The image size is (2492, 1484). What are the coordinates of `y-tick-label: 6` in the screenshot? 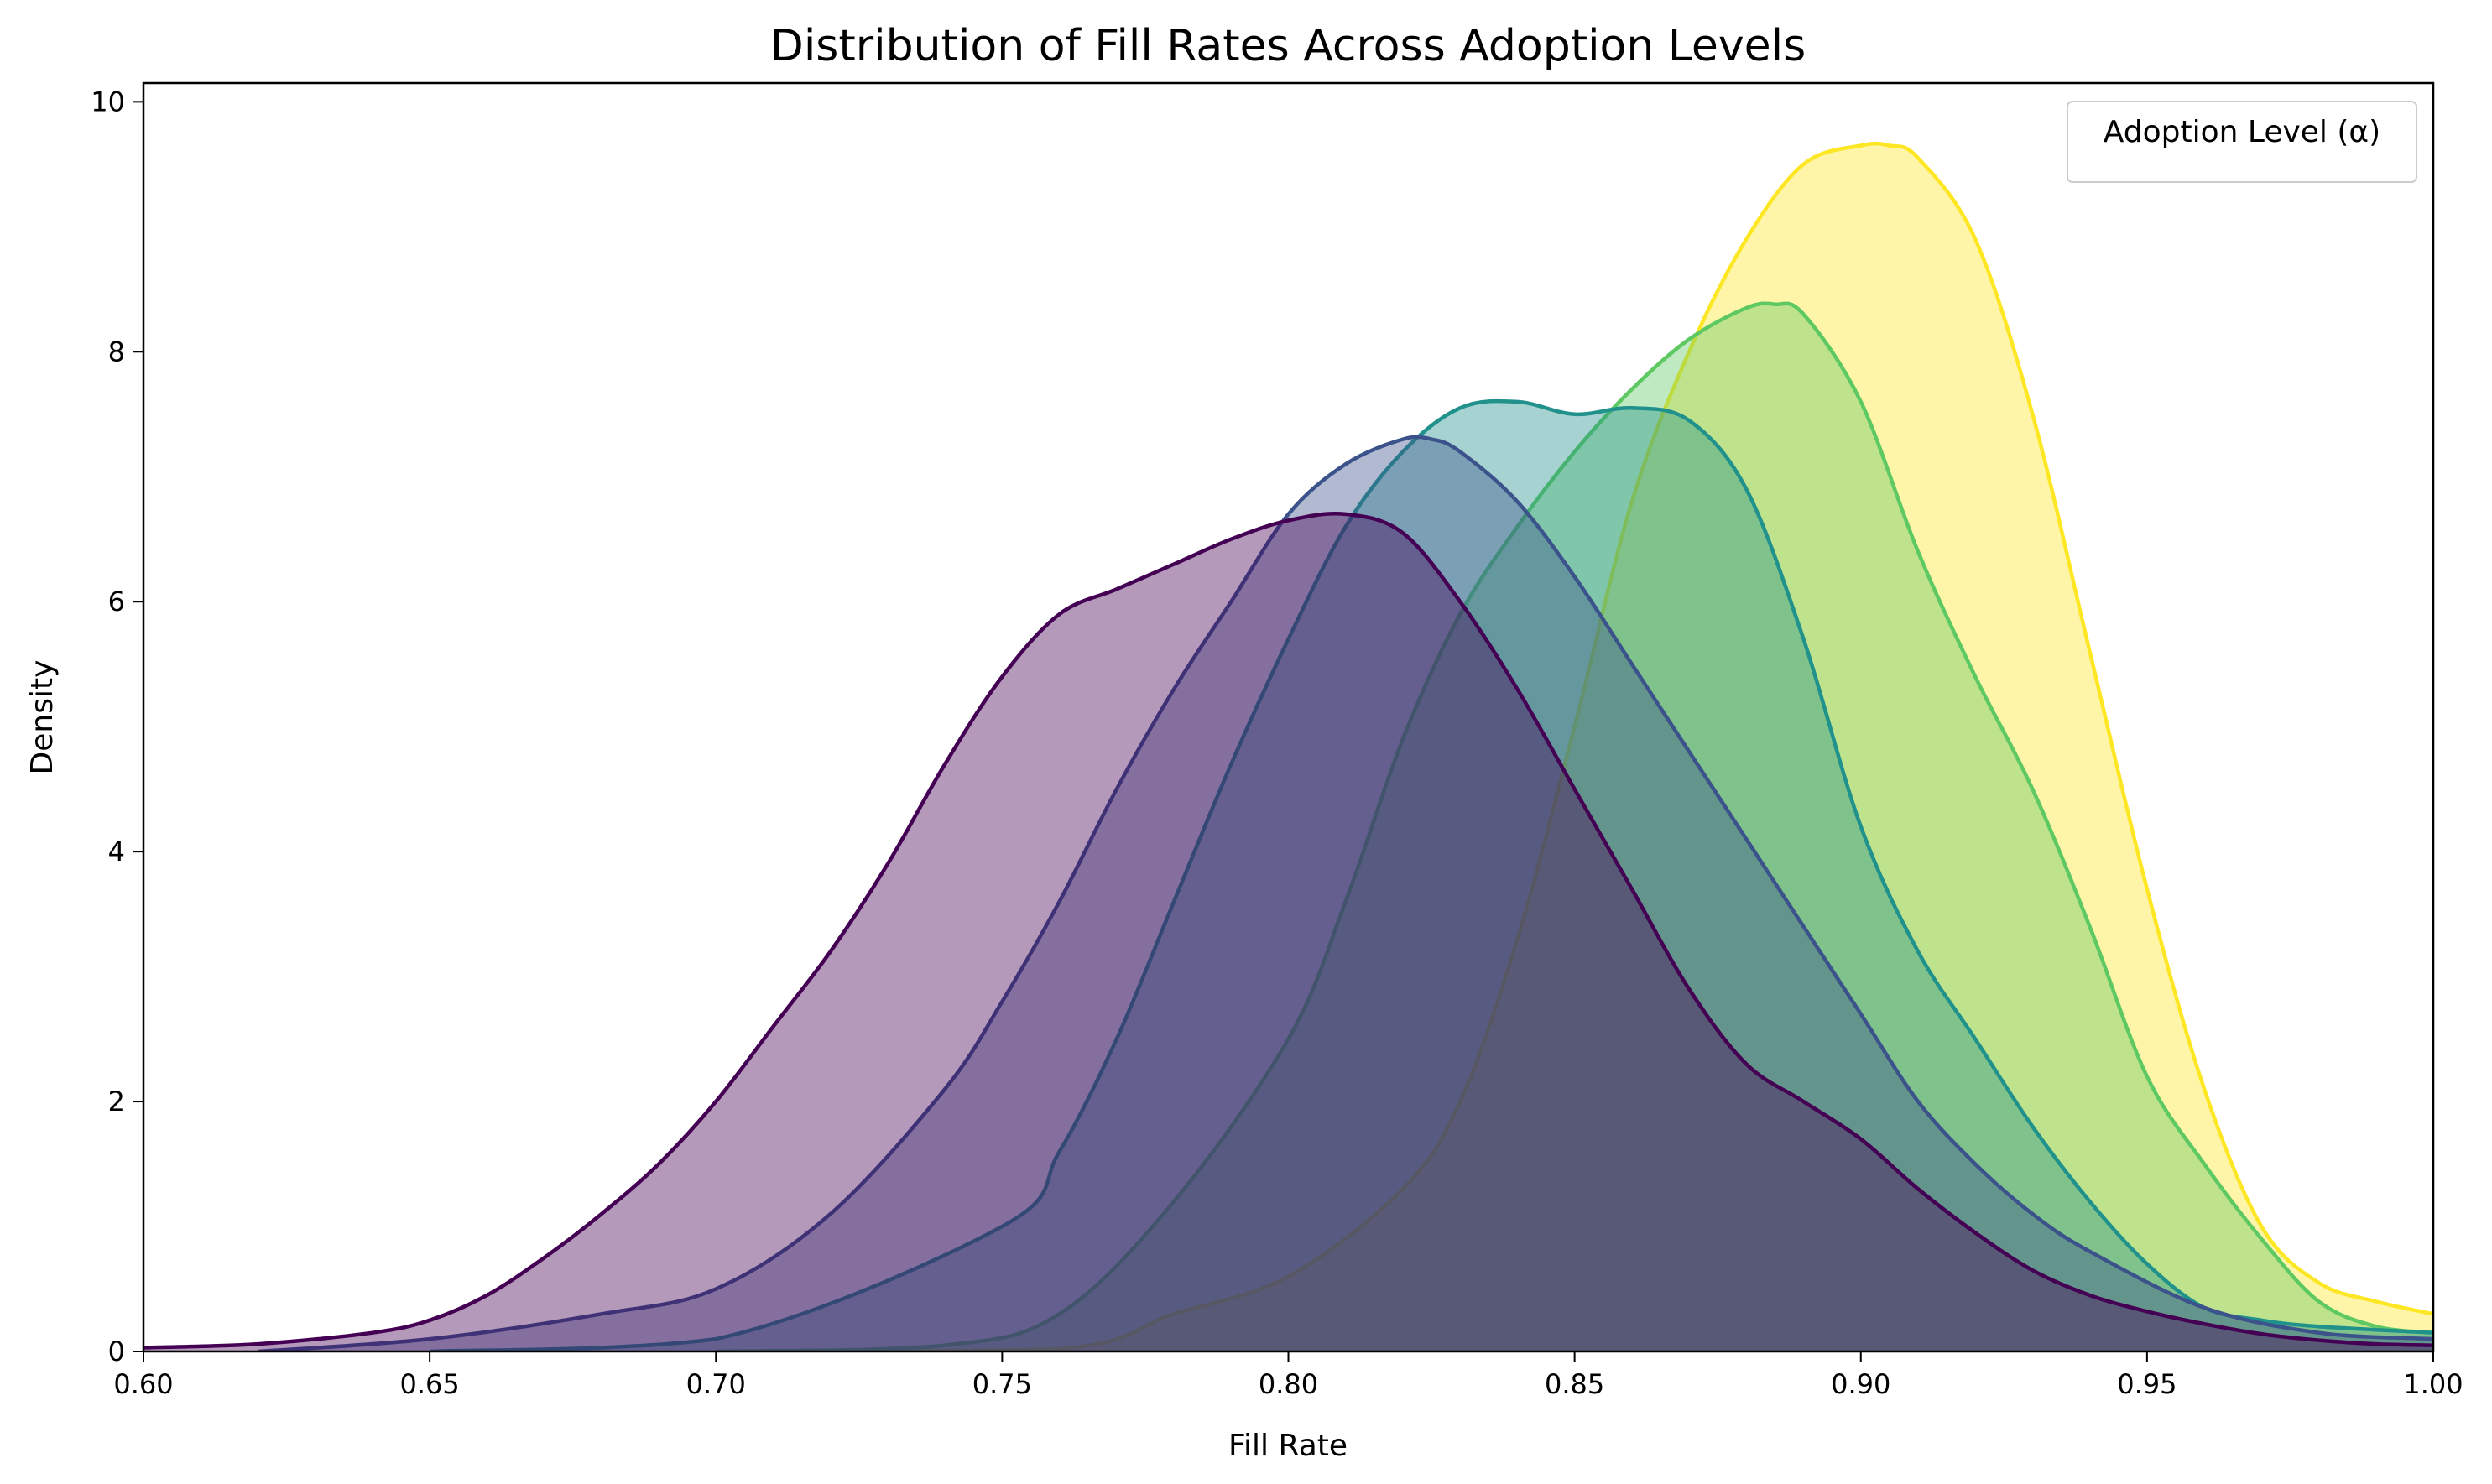 It's located at (117, 601).